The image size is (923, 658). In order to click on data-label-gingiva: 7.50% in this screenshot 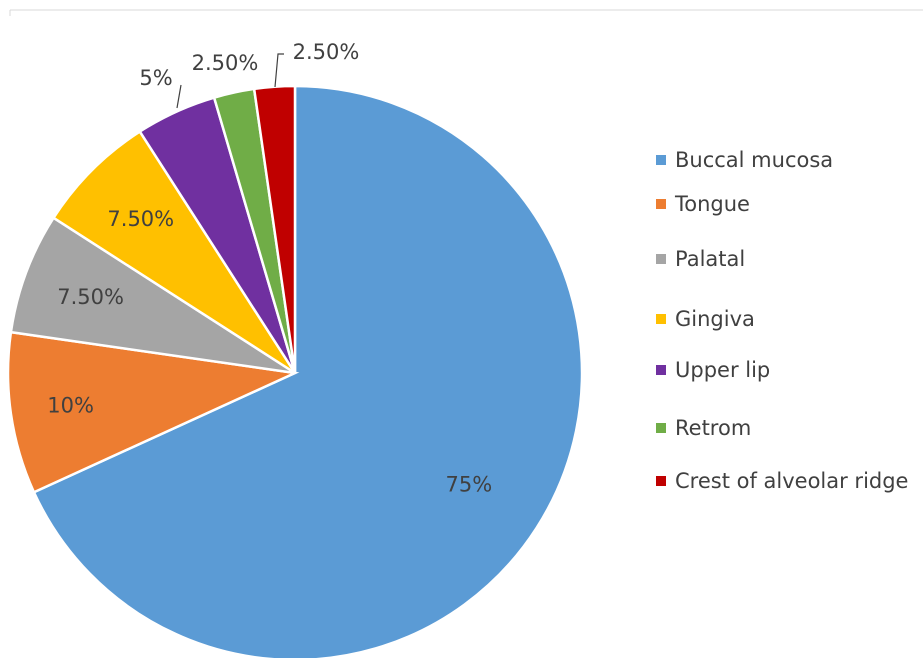, I will do `click(140, 219)`.